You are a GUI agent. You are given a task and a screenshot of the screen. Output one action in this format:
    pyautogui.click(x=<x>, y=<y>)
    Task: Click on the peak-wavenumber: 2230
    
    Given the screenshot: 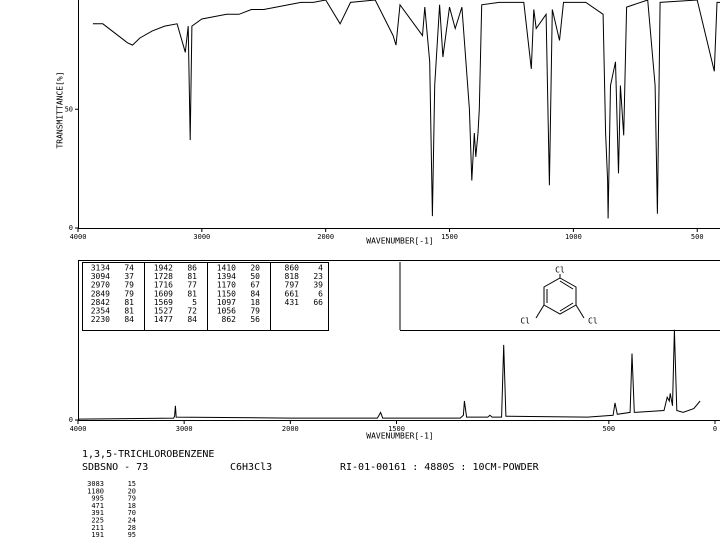 What is the action you would take?
    pyautogui.click(x=100, y=319)
    